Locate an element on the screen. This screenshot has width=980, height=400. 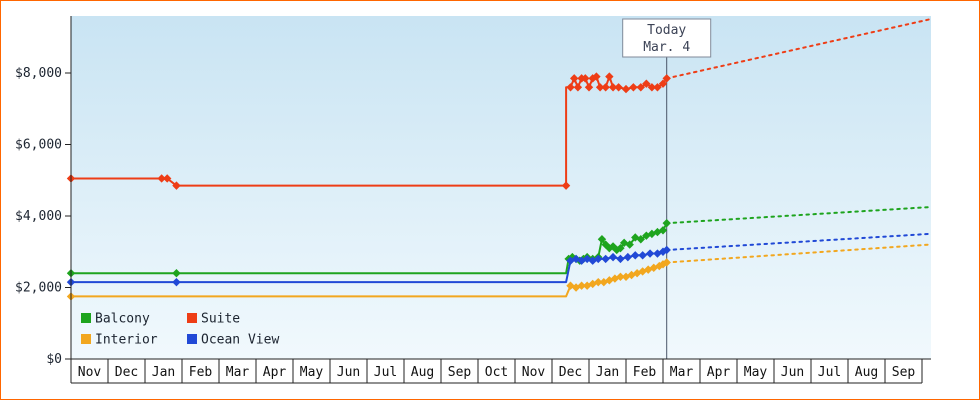
legend-swatch-ocean-view is located at coordinates (192, 339).